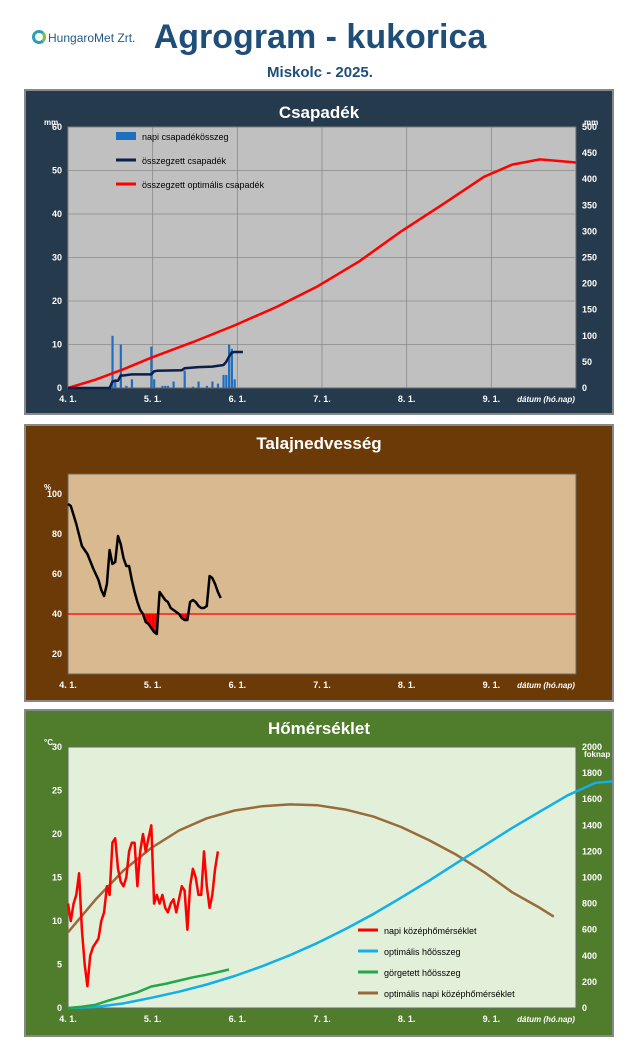 Image resolution: width=640 pixels, height=1059 pixels. I want to click on logo-icon, so click(39, 37).